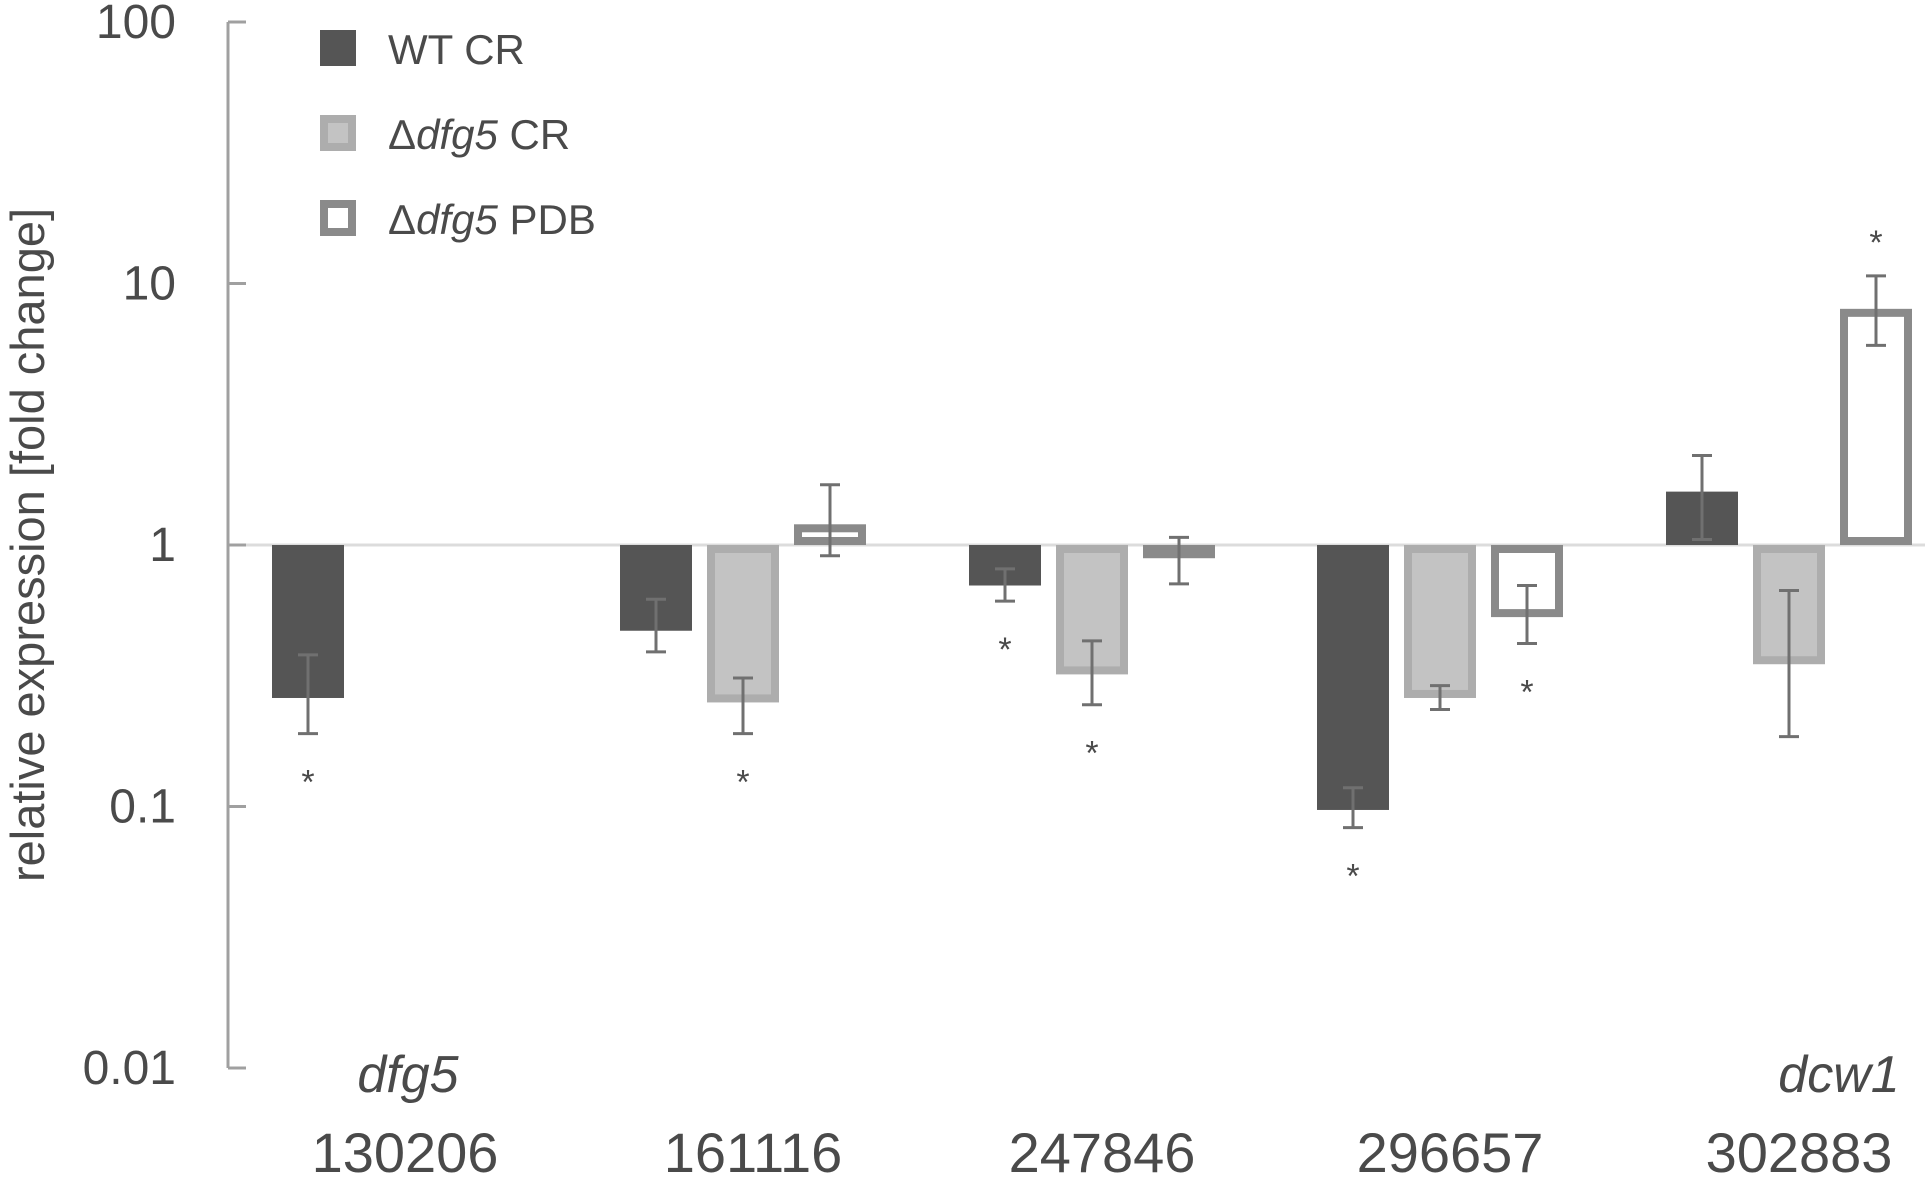 This screenshot has width=1932, height=1179. Describe the element at coordinates (479, 134) in the screenshot. I see `legend-label-2: Δdfg5 CR` at that location.